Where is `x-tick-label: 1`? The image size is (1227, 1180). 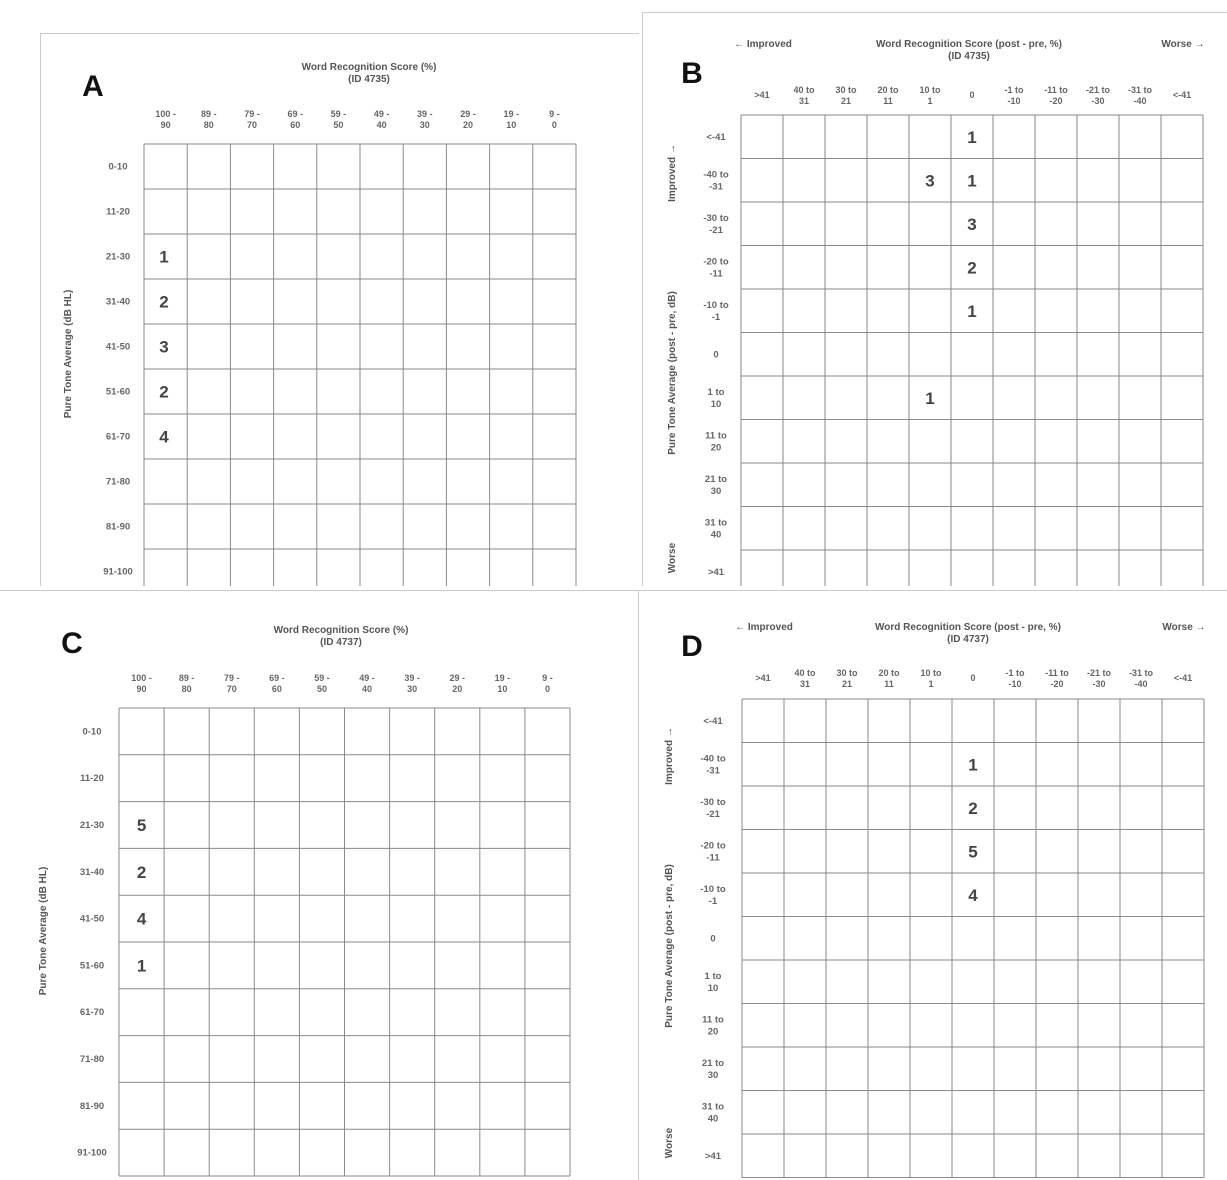 x-tick-label: 1 is located at coordinates (929, 101).